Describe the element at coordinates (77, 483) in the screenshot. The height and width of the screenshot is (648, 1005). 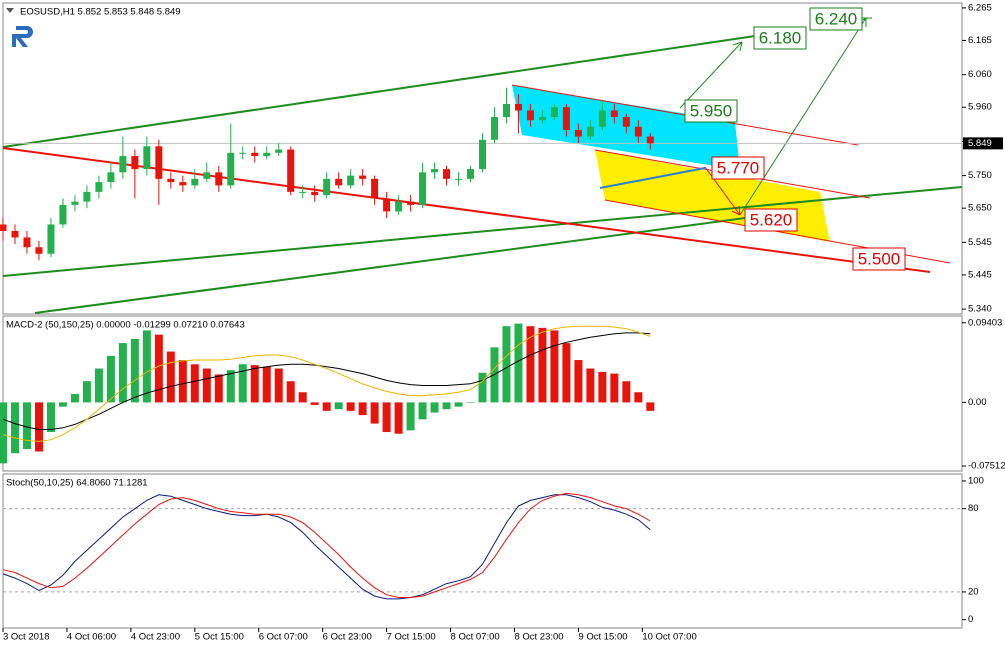
I see `indicator-title: Stoch(50,10,25) 64.8060 71.1281` at that location.